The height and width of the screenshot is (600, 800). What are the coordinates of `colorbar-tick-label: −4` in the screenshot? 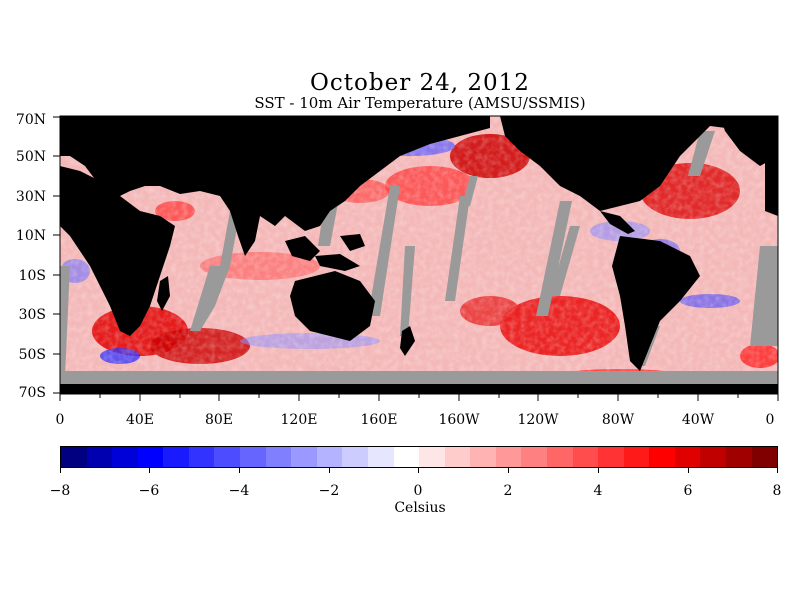 It's located at (239, 491).